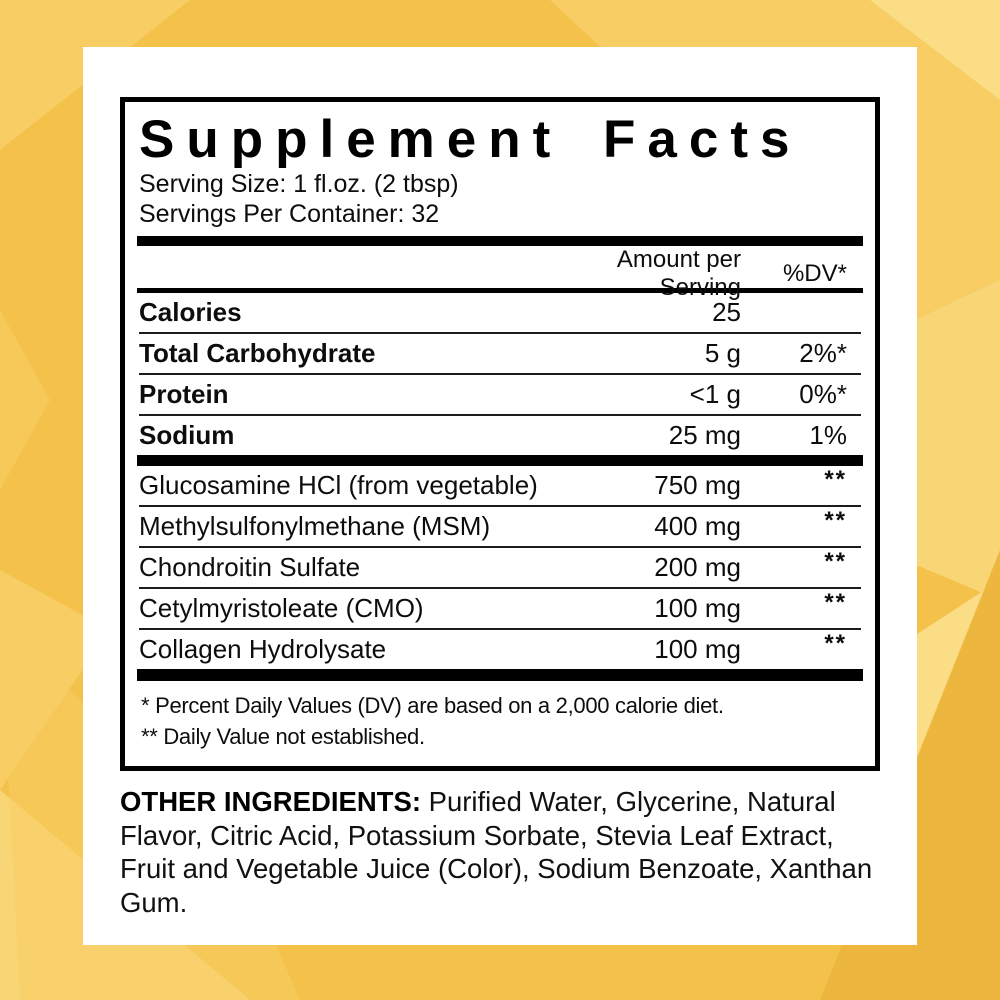  I want to click on table-row: Cetylmyristoleate (CMO) 100 mg **, so click(500, 607).